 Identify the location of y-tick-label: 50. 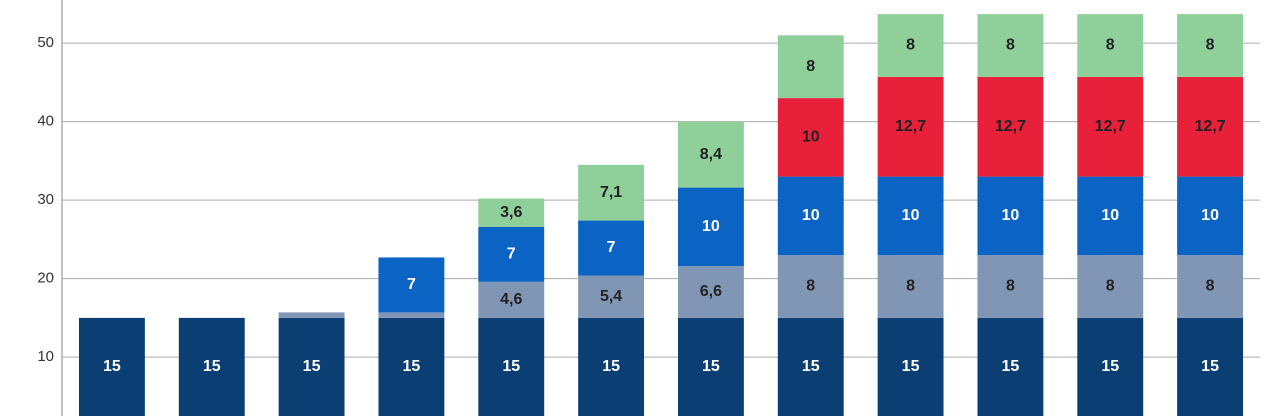
(45, 42).